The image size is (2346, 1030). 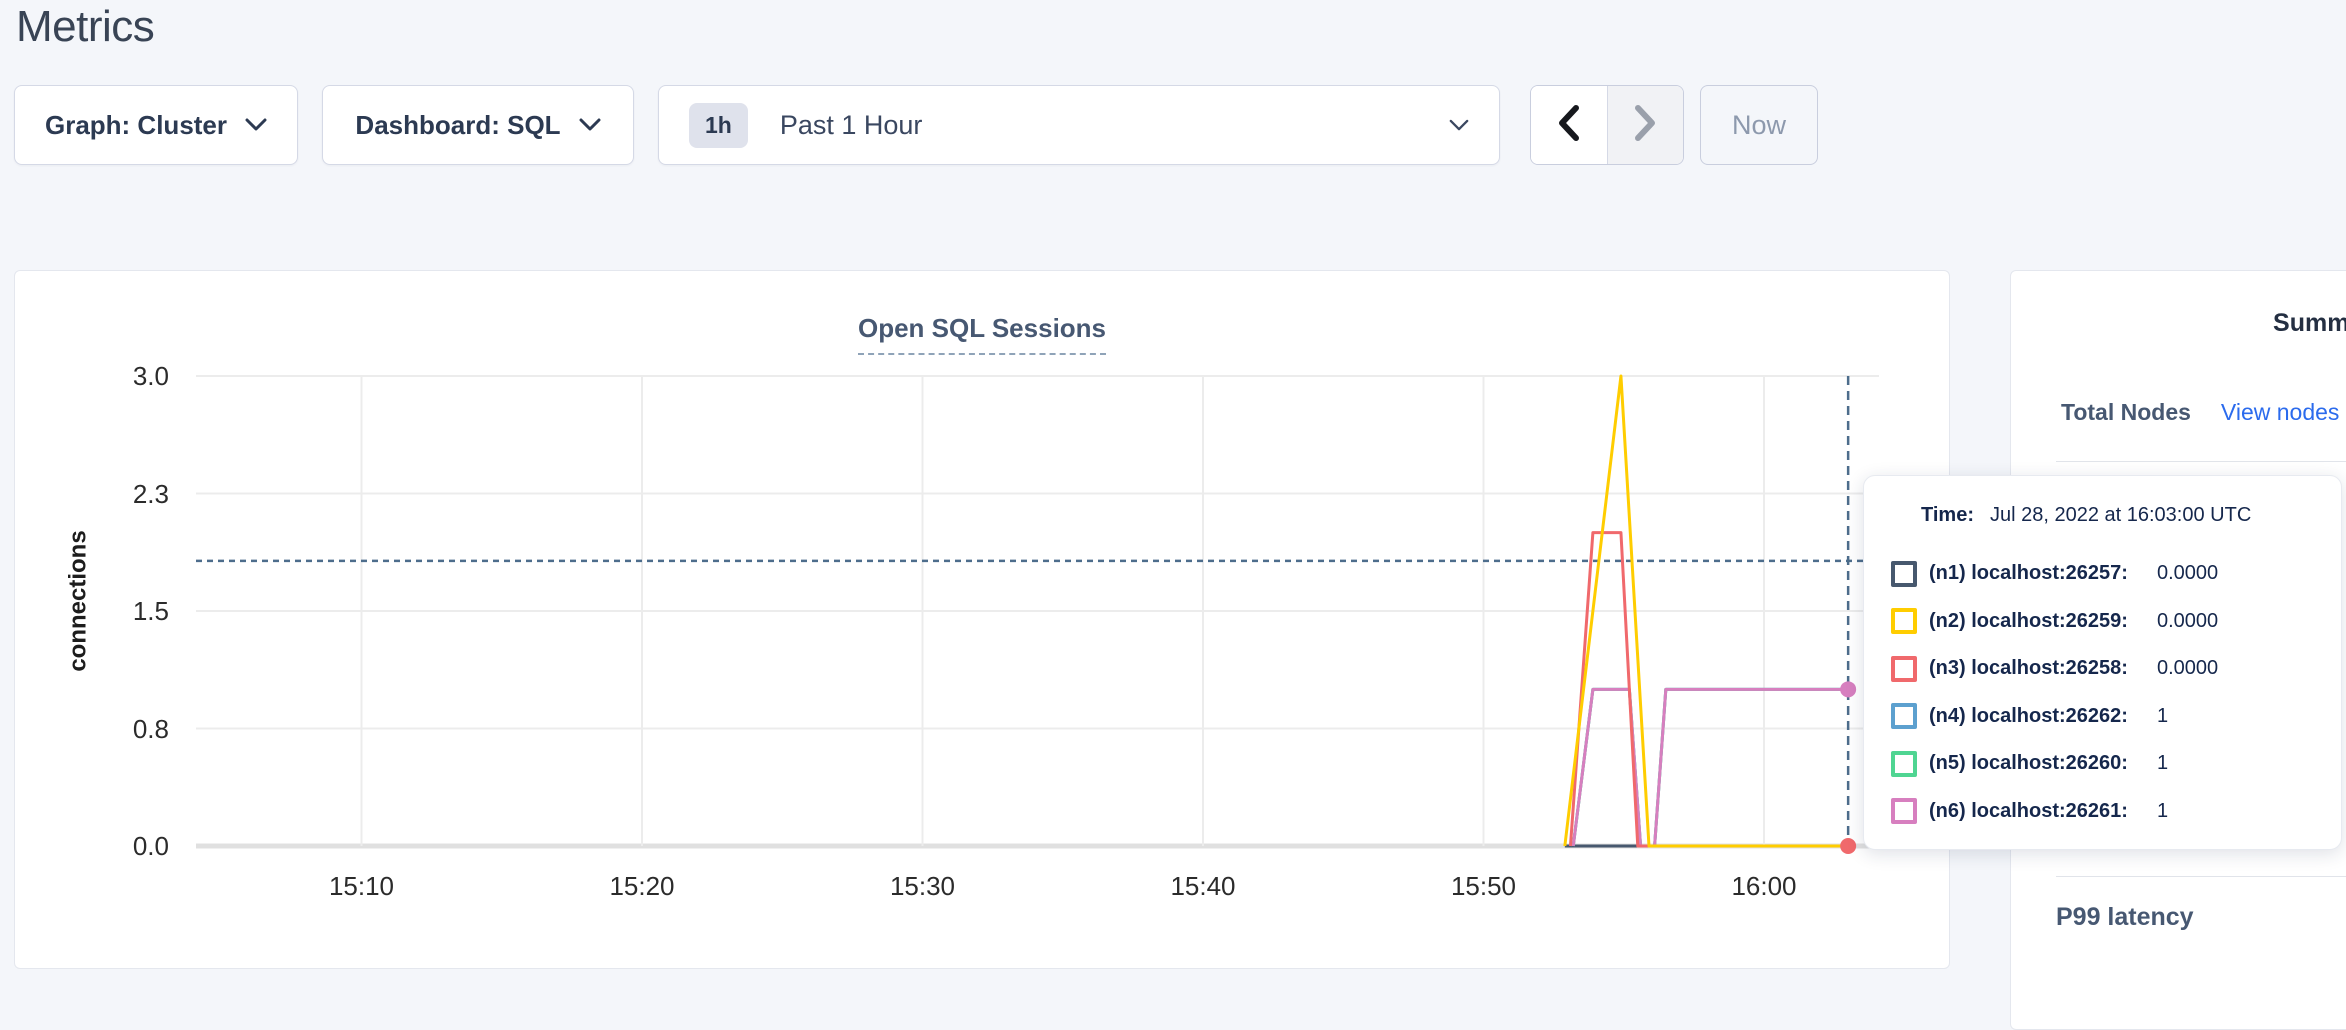 I want to click on dashboard-dropdown-label: Dashboard: SQL, so click(x=458, y=124).